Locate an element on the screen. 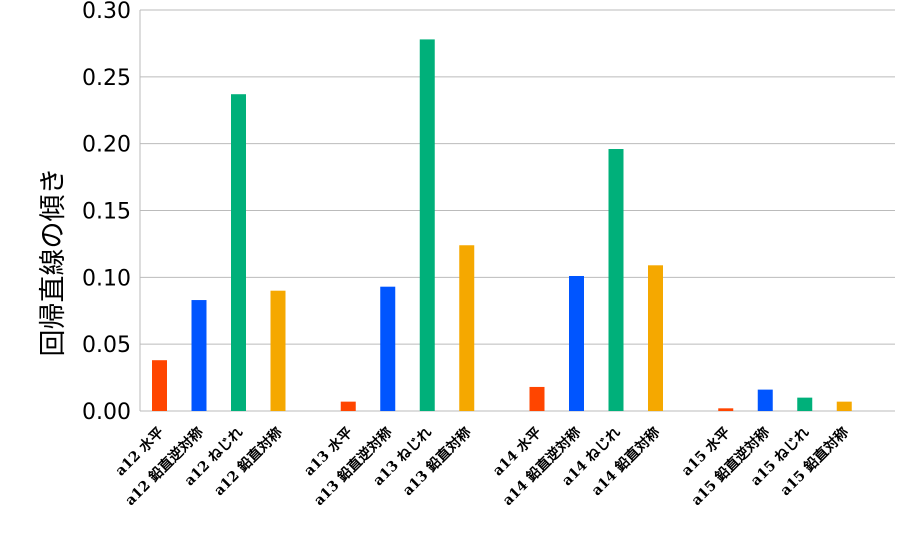  y-tick-labels: 0.00 0.05 0.10 0.15 0.20 0.25 0.30 is located at coordinates (106, 212).